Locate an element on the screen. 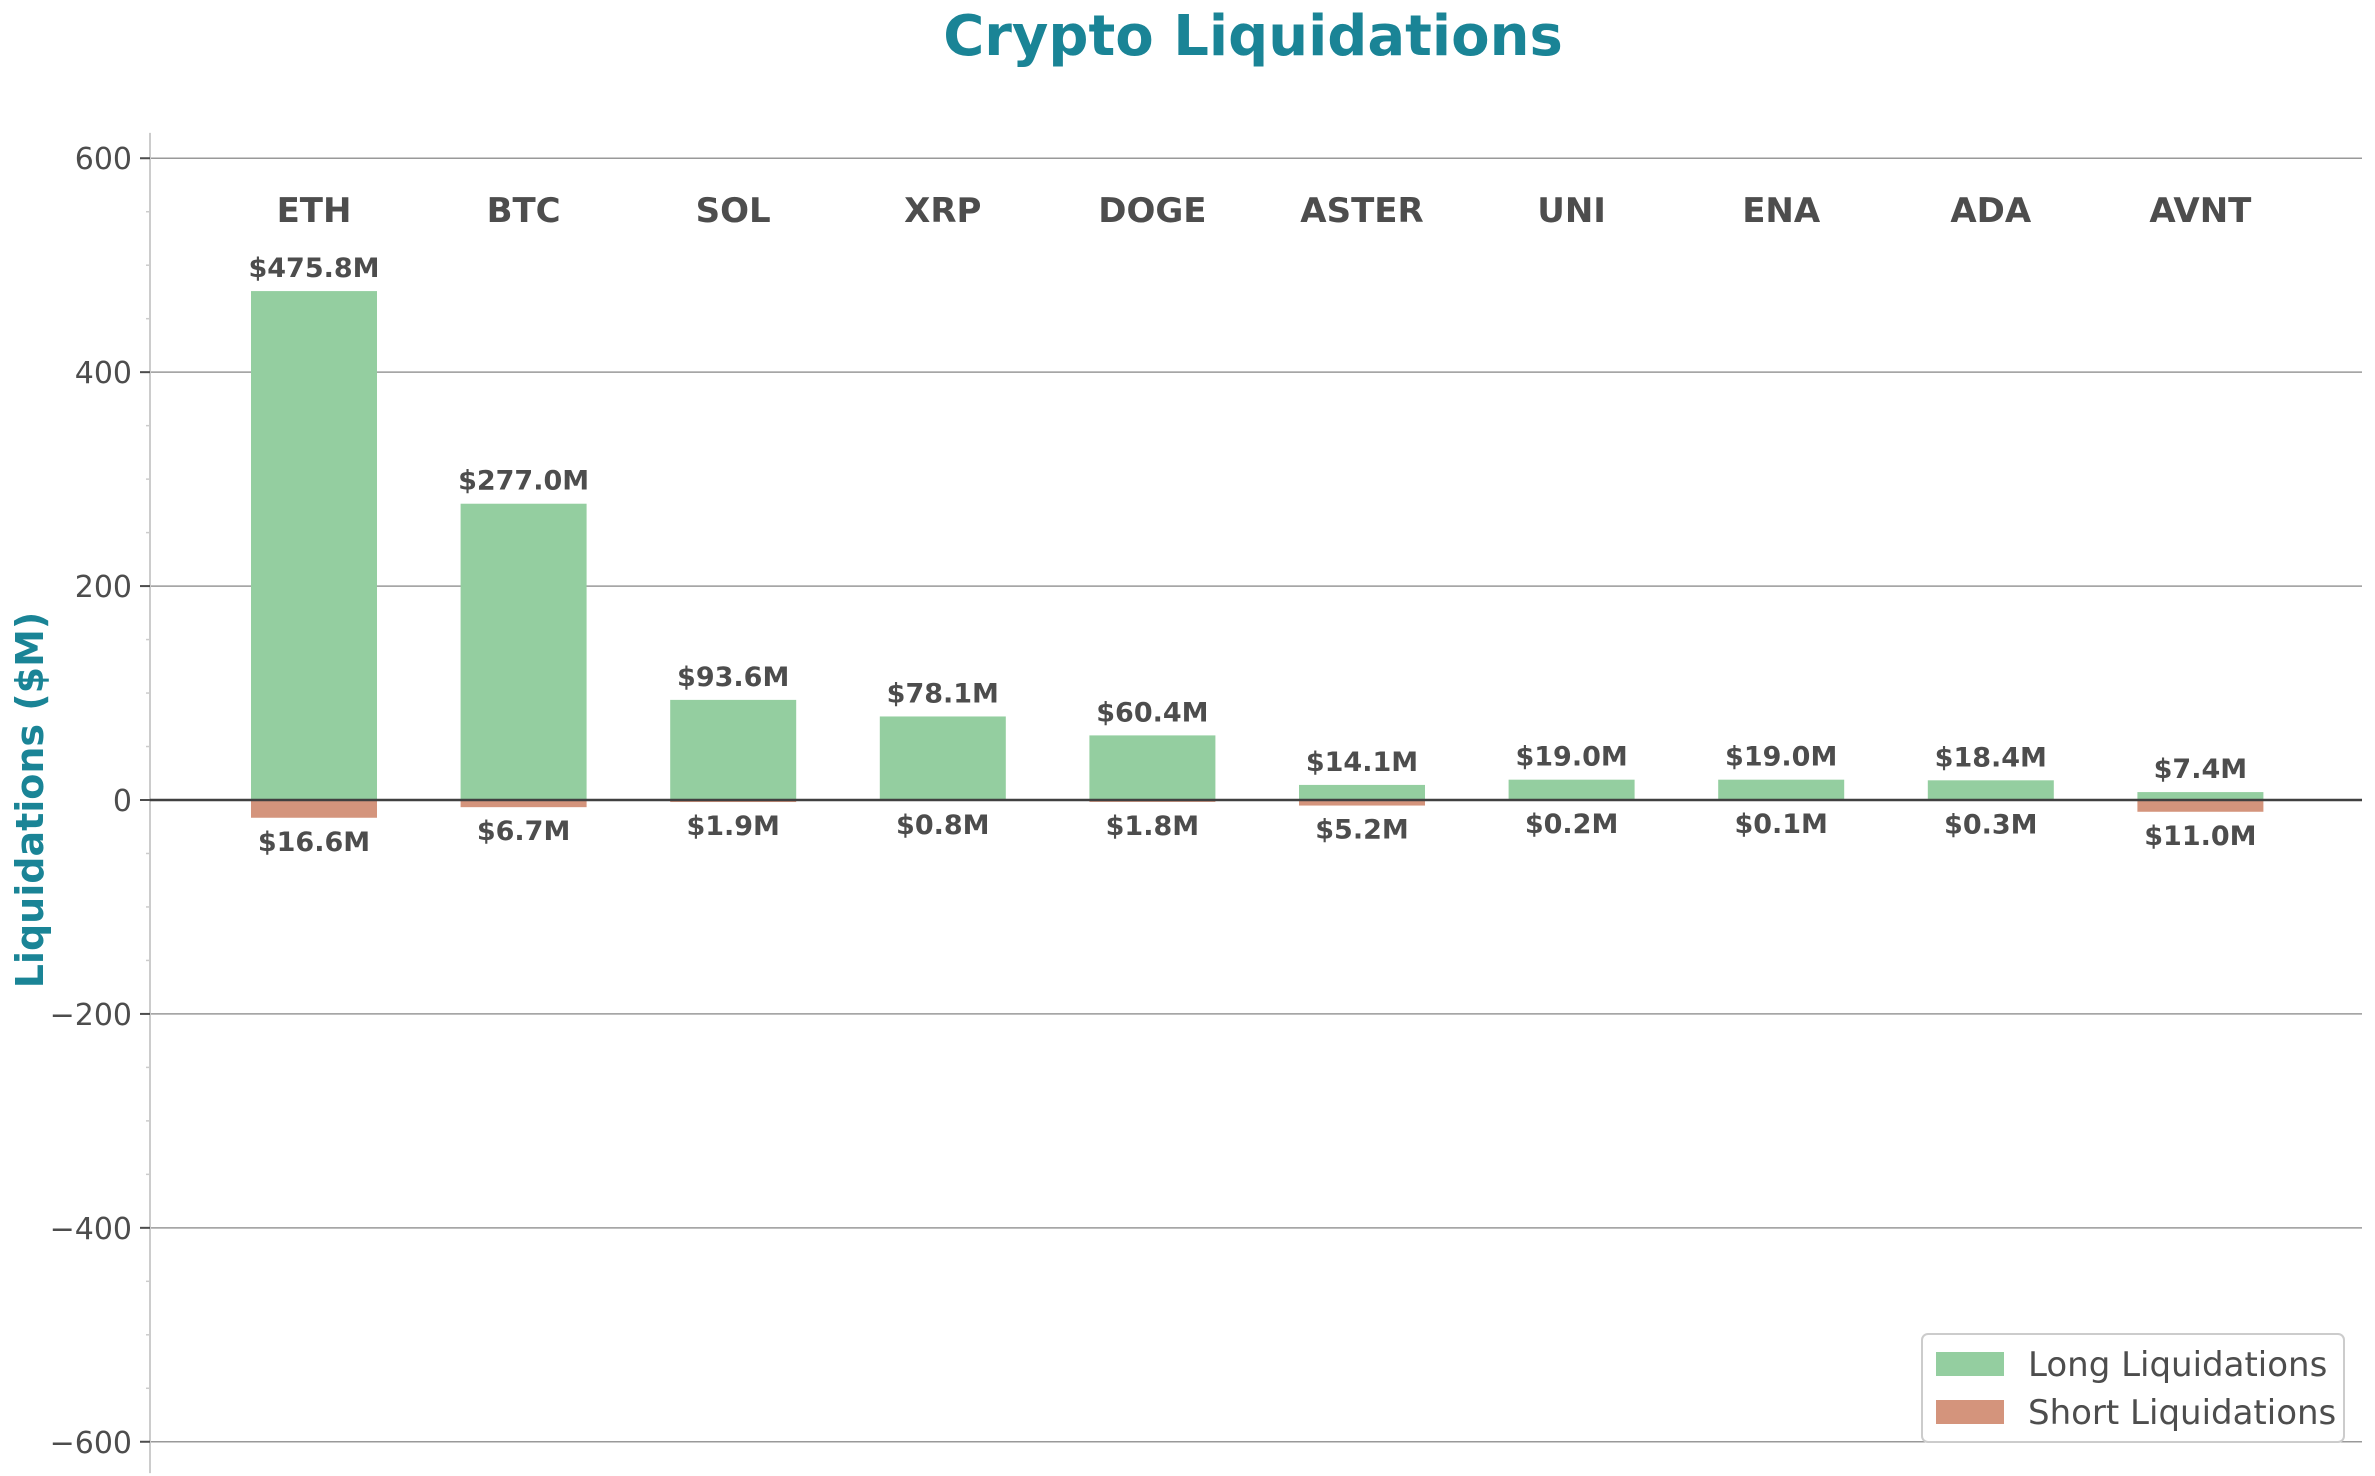 Image resolution: width=2375 pixels, height=1476 pixels. short-value-label: $1.9M is located at coordinates (733, 826).